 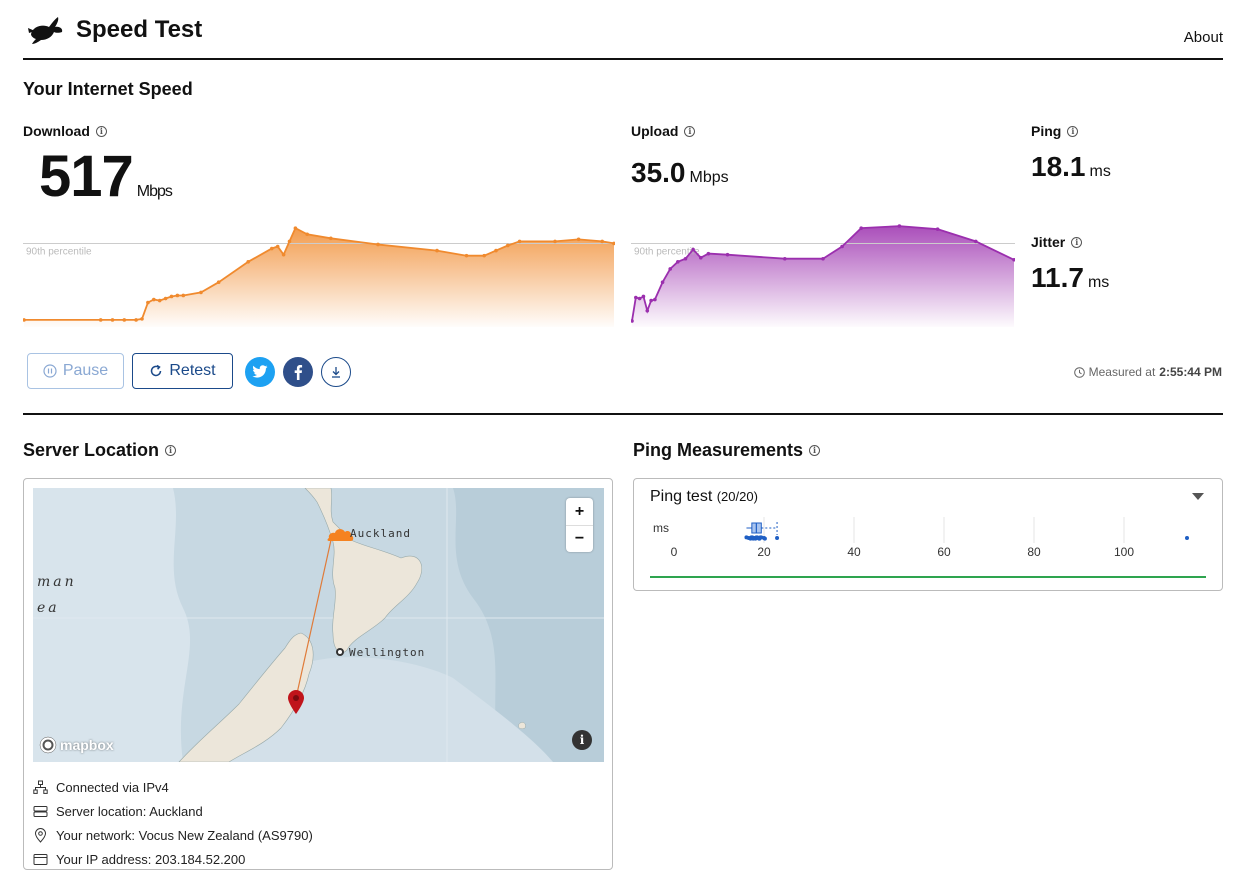 What do you see at coordinates (1098, 282) in the screenshot?
I see `jitter-unit: ms` at bounding box center [1098, 282].